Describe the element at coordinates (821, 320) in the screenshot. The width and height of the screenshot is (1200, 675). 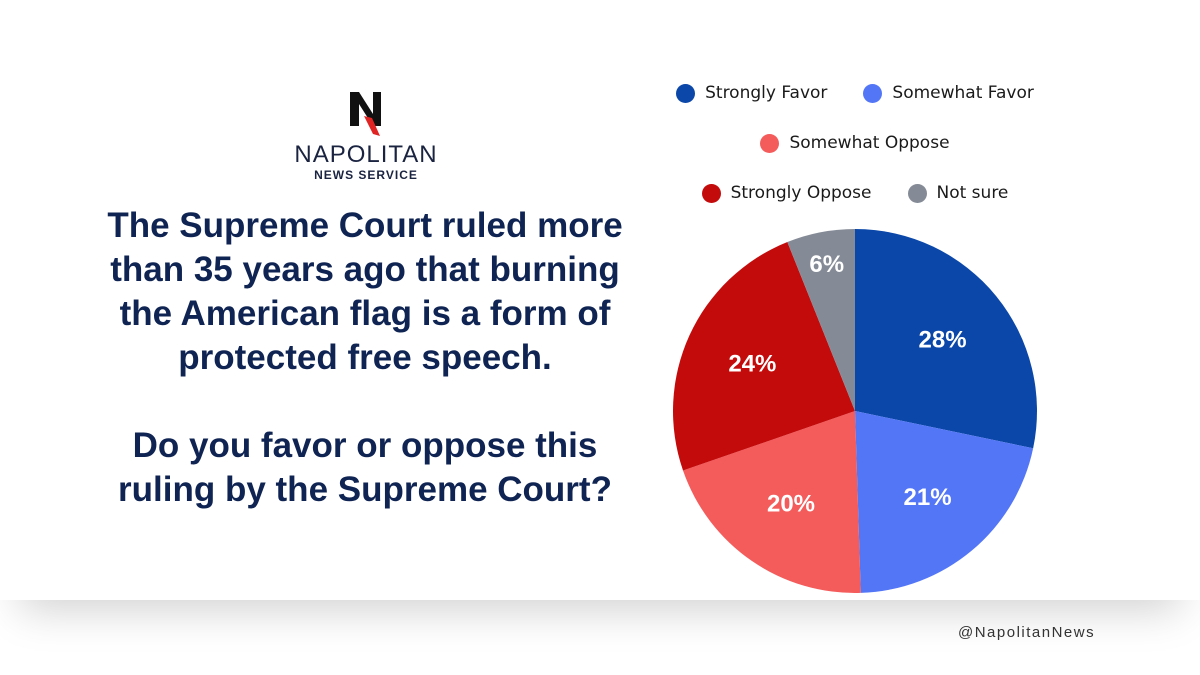
I see `slice-not-sure` at that location.